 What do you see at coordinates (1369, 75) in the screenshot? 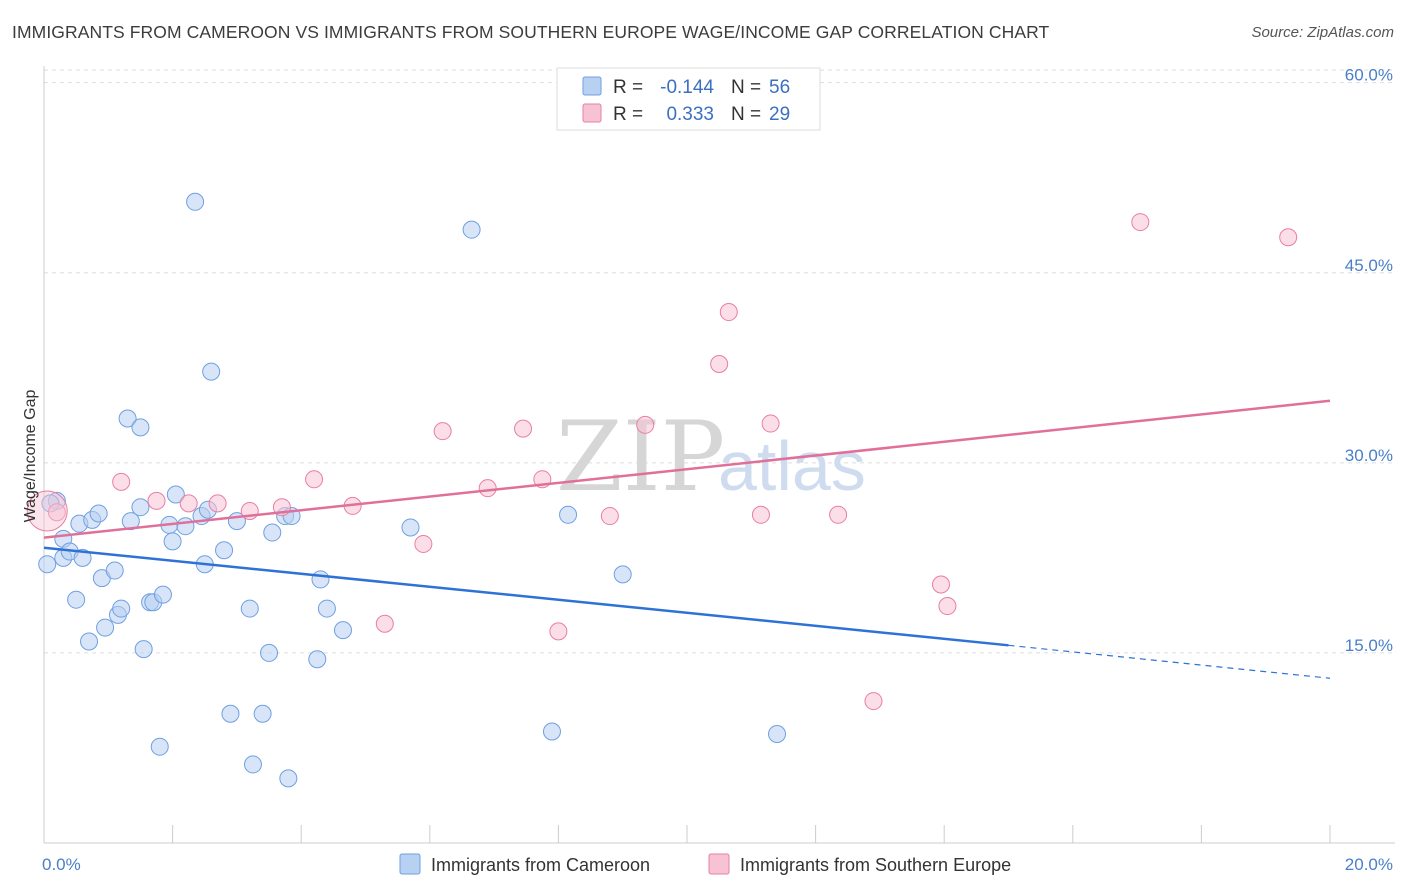
I see `y-tick-label: 60.0%` at bounding box center [1369, 75].